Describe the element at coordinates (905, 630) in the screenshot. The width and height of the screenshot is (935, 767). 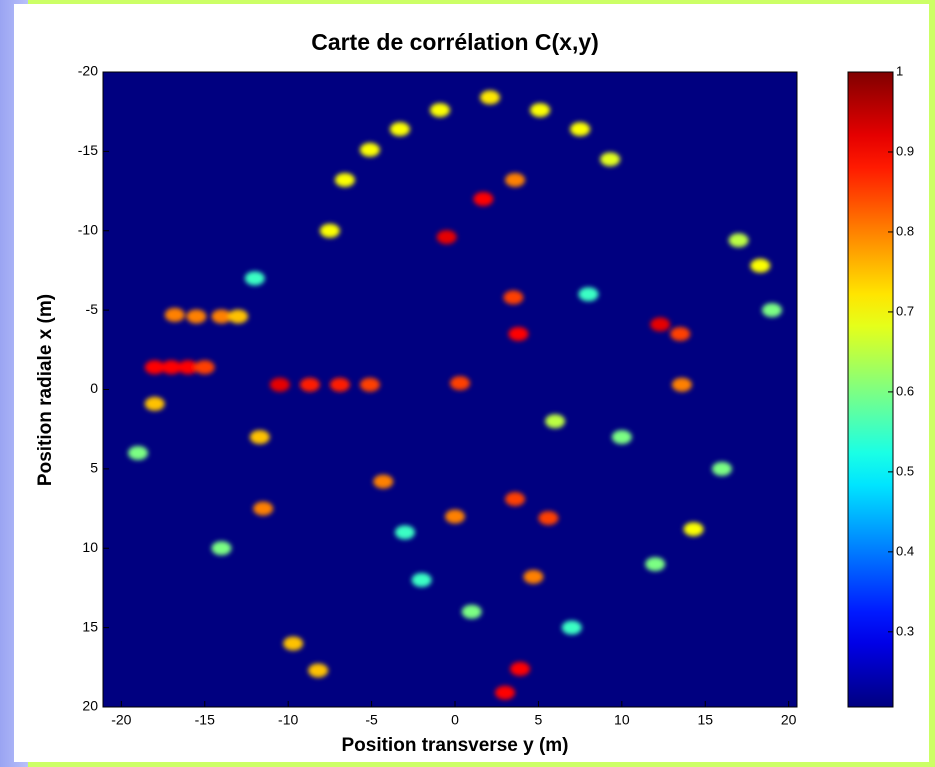
I see `colorbar-tick-label: 0.3` at that location.